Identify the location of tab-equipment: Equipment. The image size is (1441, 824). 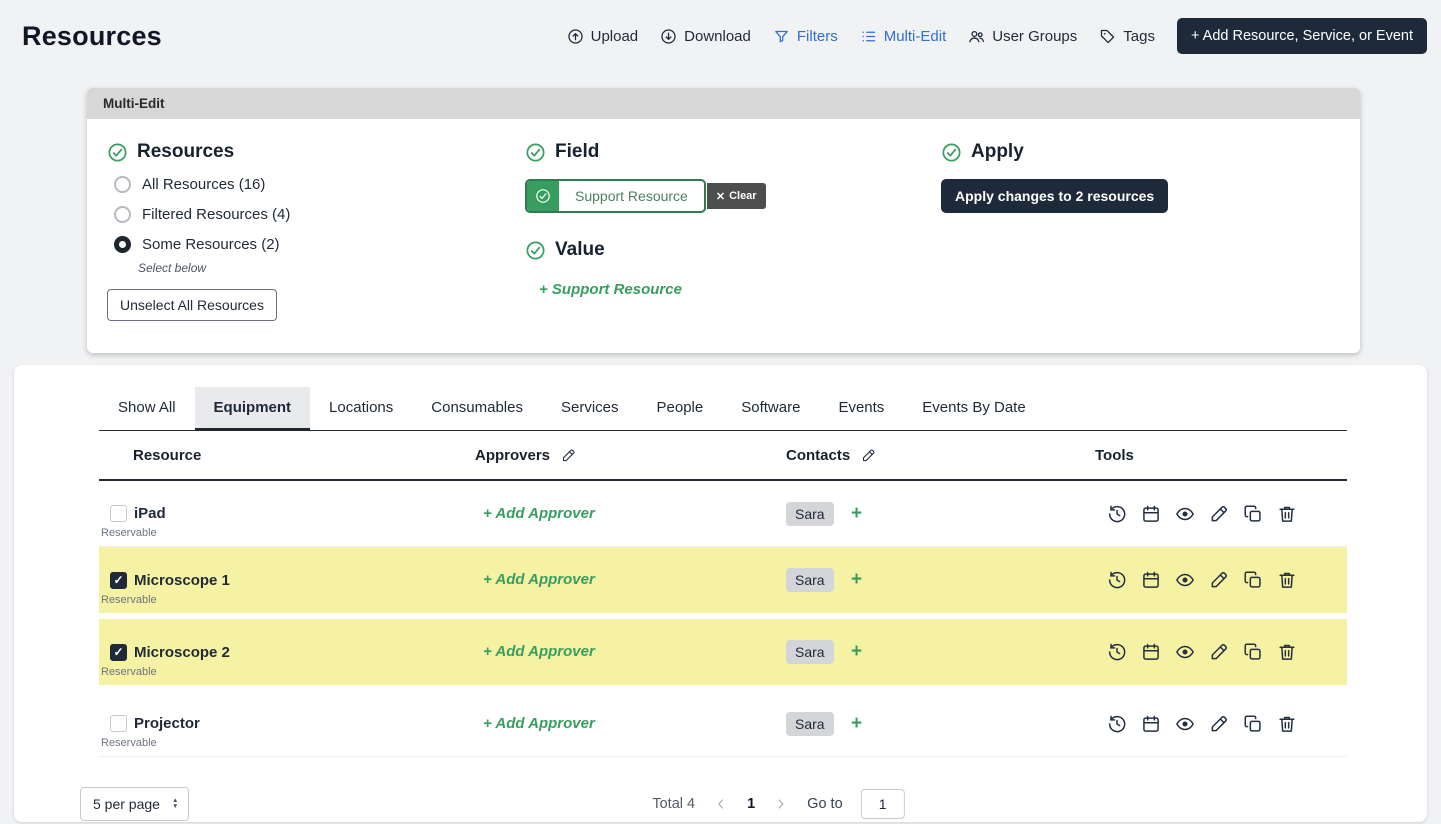
(252, 409).